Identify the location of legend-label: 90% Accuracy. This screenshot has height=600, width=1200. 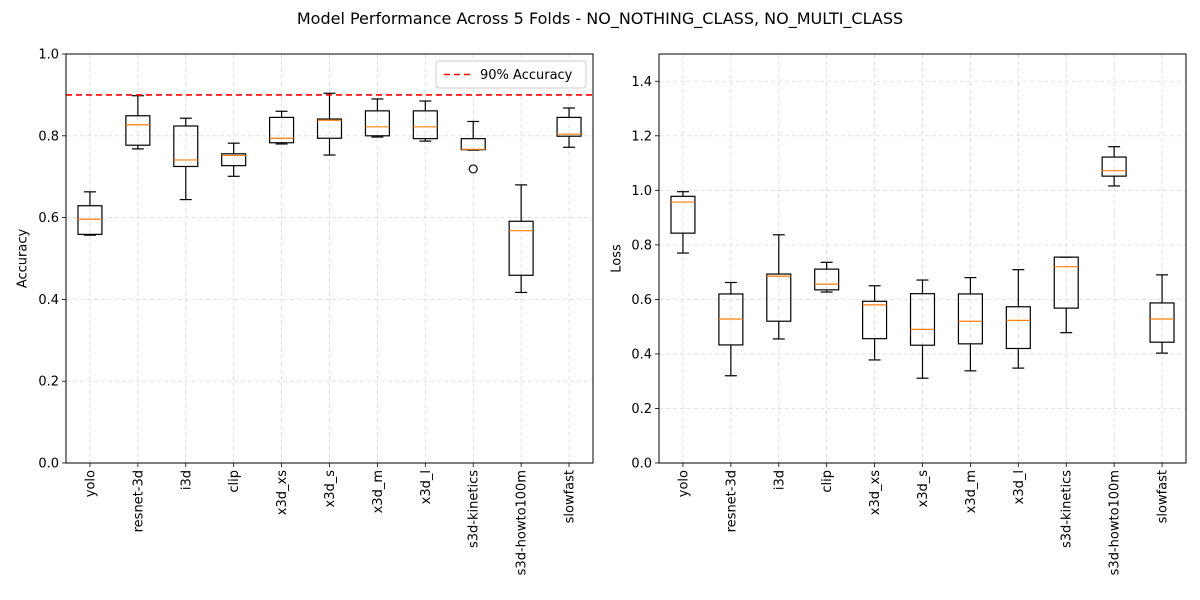
(526, 75).